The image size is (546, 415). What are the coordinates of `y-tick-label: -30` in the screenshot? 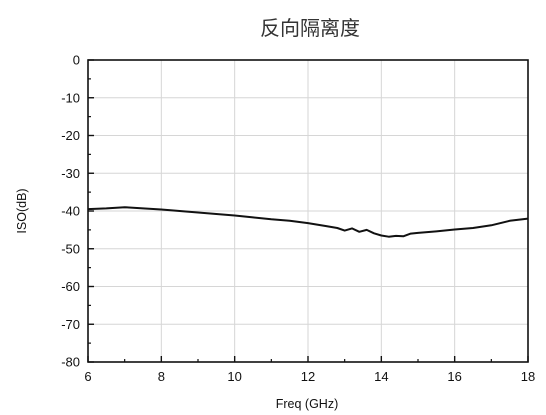 It's located at (70, 173).